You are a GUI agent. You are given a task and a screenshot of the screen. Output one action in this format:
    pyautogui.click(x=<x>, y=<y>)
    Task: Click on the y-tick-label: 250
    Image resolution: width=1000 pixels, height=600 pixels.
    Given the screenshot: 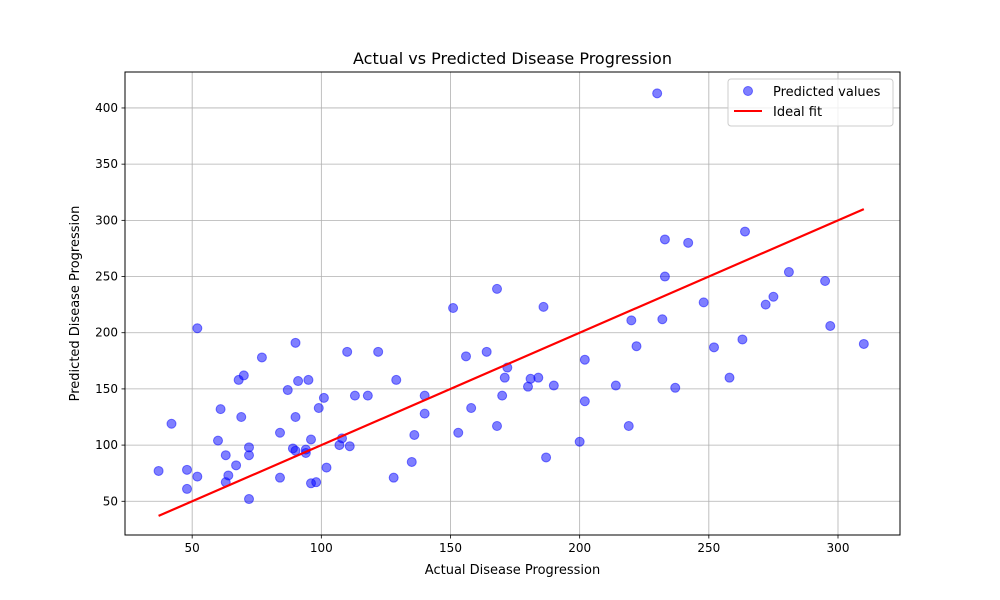 What is the action you would take?
    pyautogui.click(x=106, y=277)
    